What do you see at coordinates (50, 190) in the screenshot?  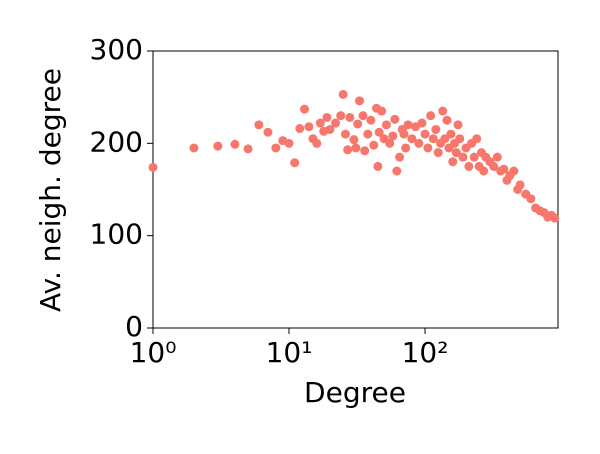 I see `y-axis-label: Av. neigh. degree` at bounding box center [50, 190].